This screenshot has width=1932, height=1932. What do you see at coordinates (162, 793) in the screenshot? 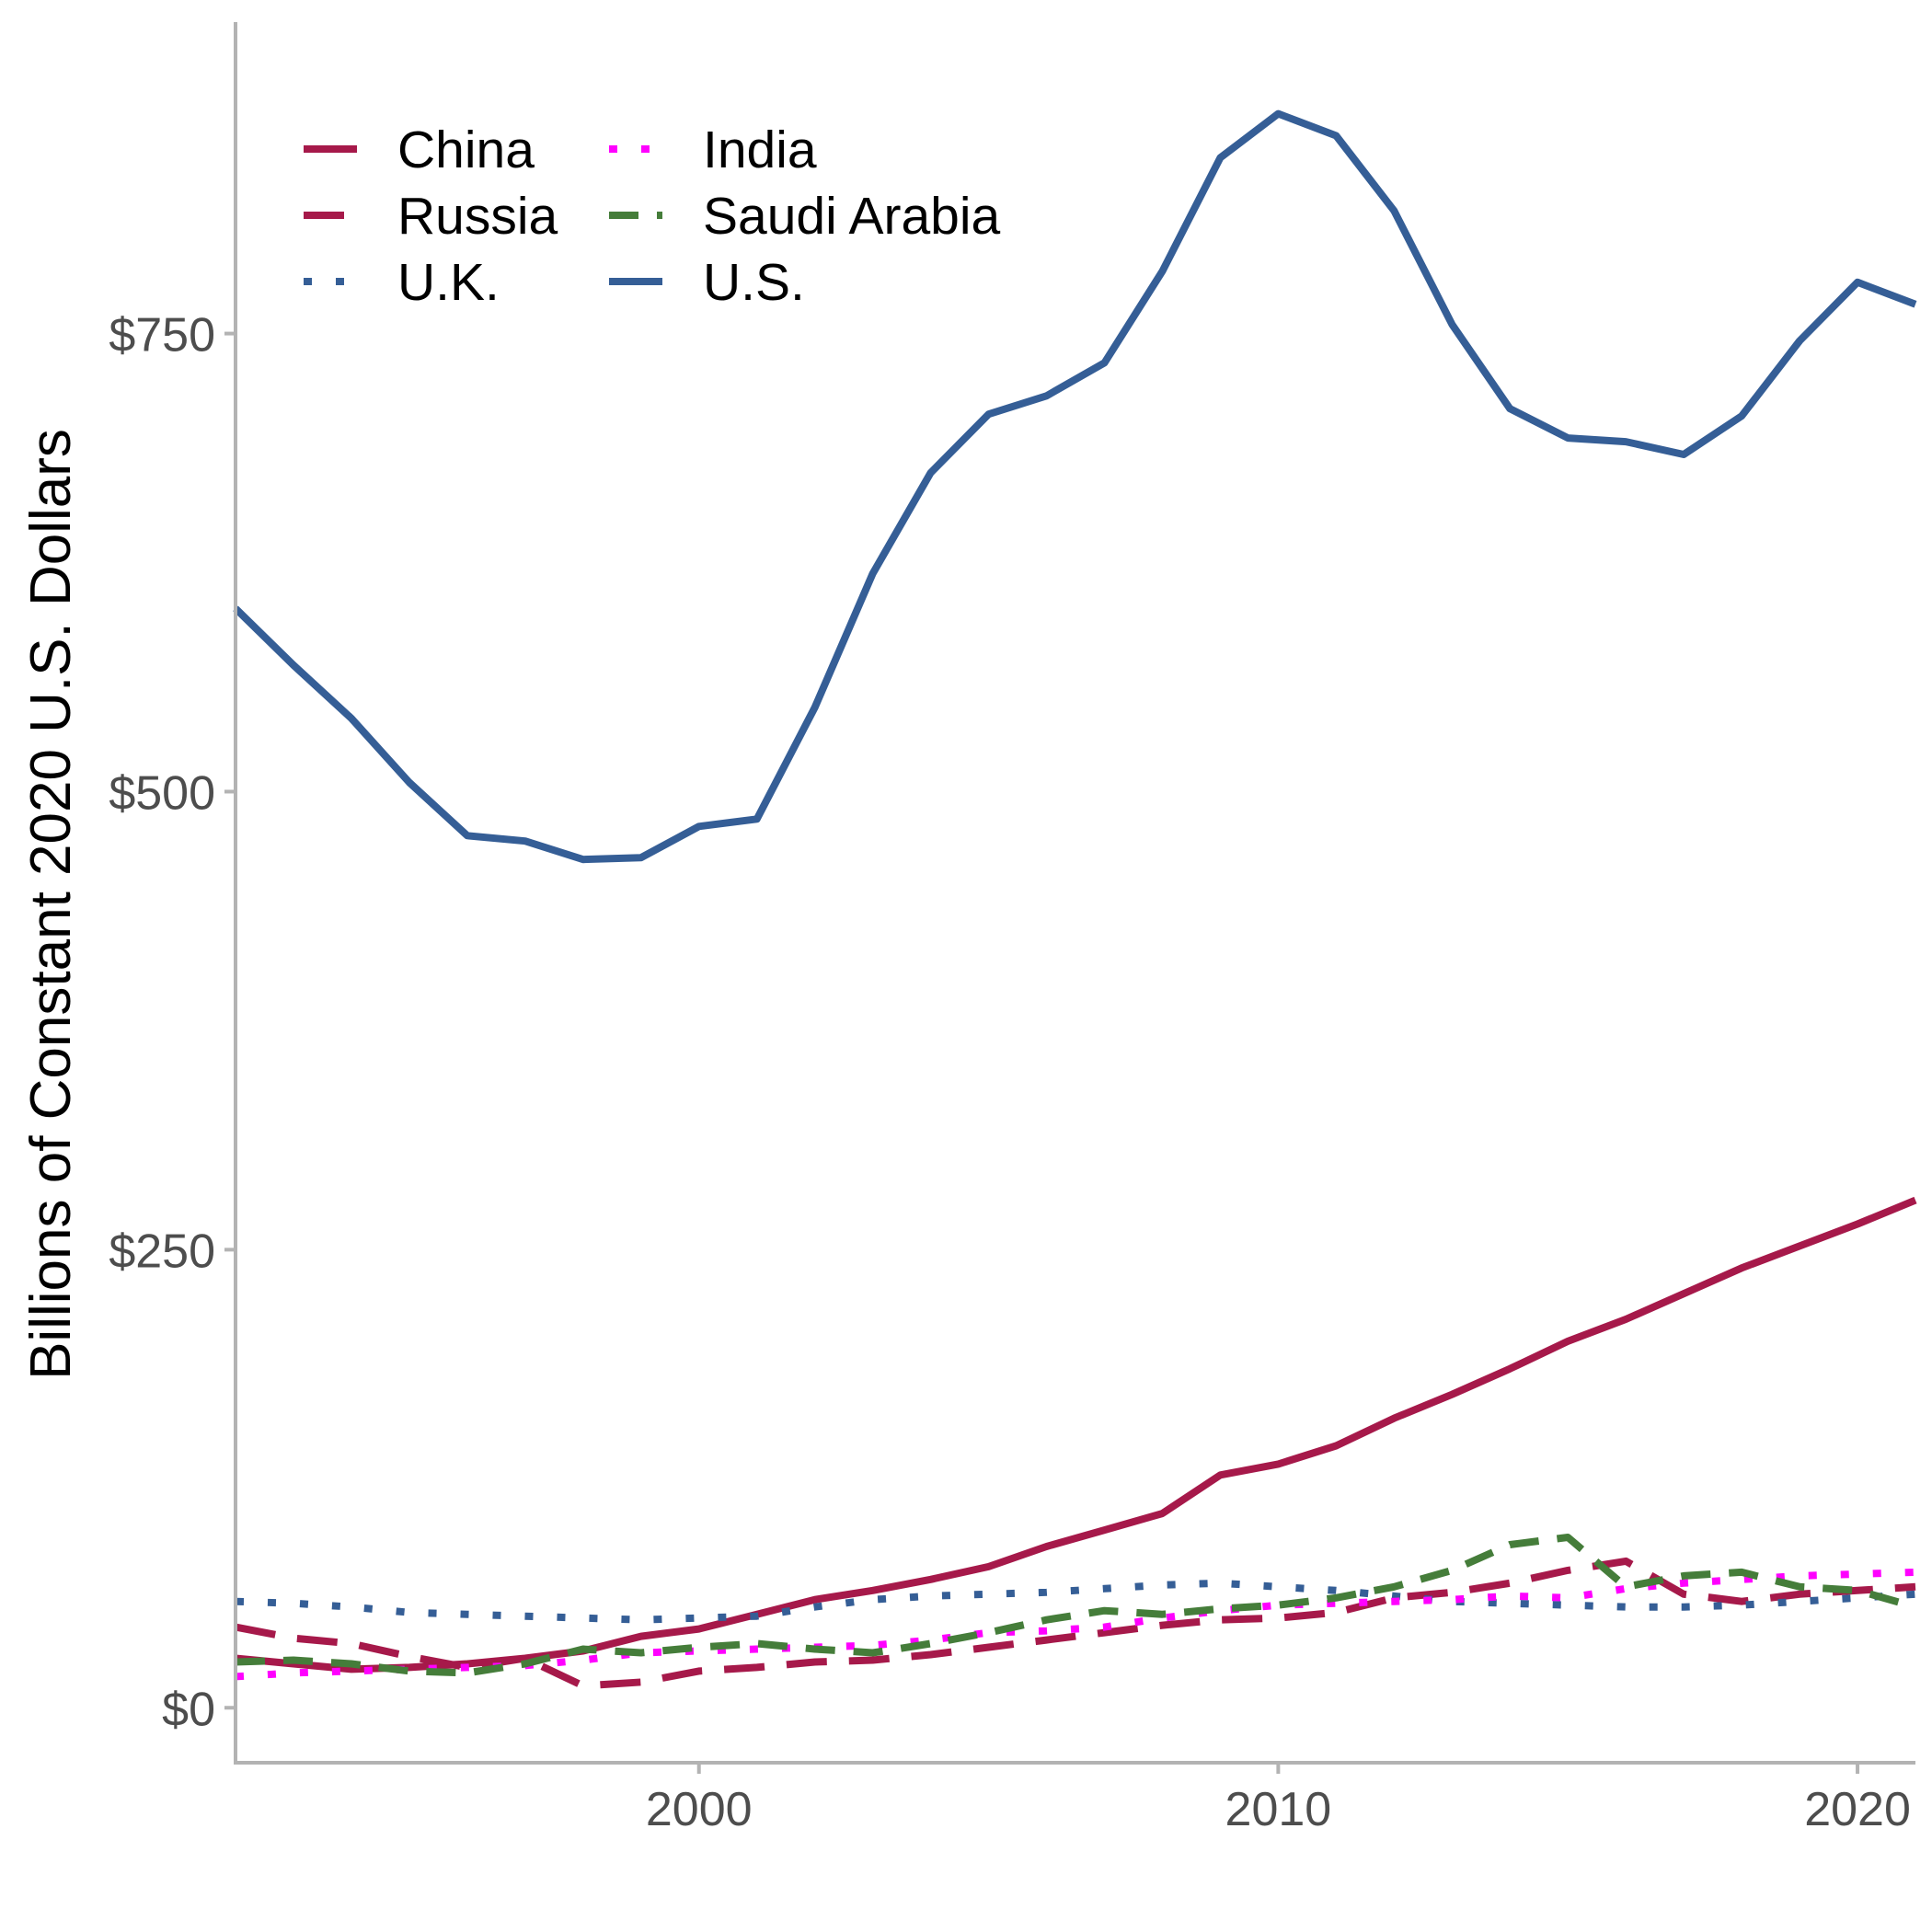
I see `y-tick-label: $500` at bounding box center [162, 793].